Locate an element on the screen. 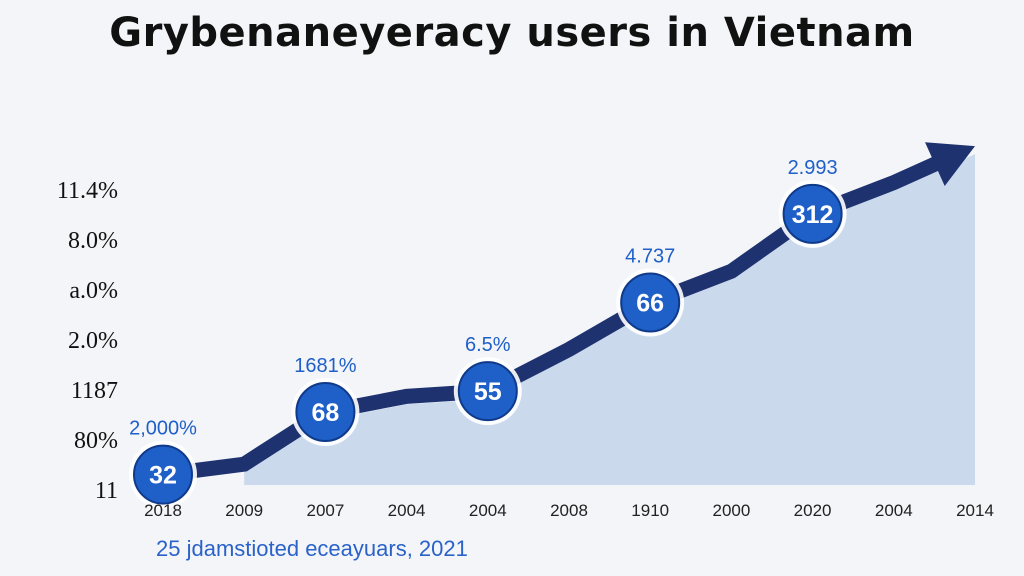  marker-value-label: 312 is located at coordinates (813, 215).